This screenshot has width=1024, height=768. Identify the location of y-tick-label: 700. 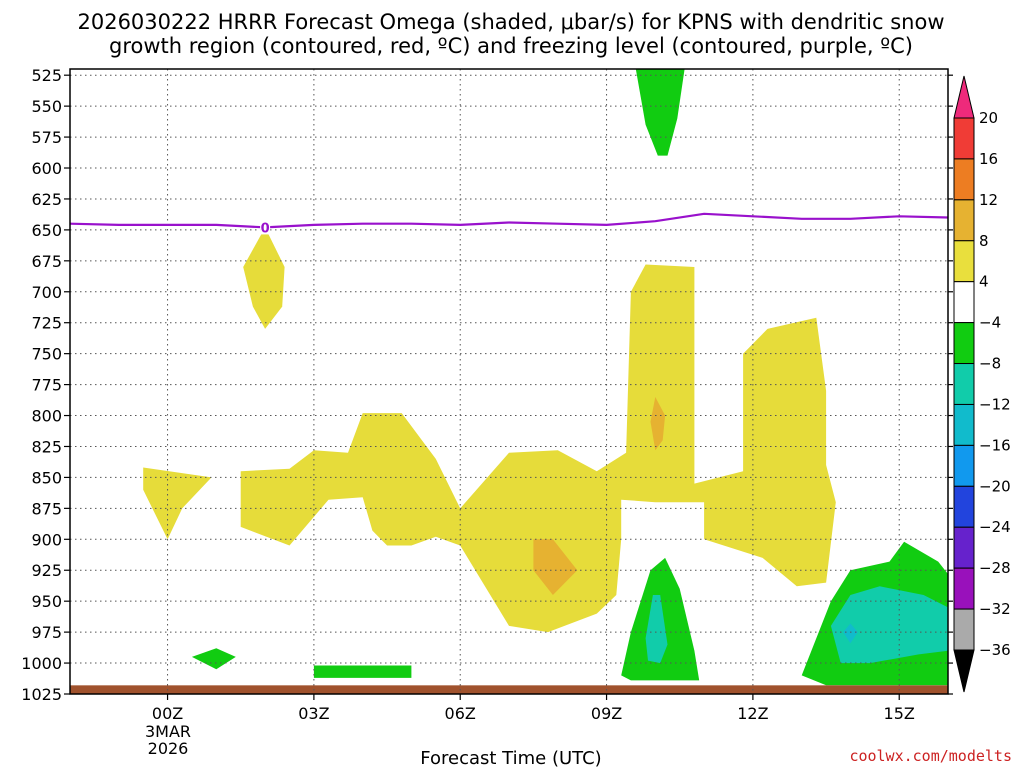
(46, 292).